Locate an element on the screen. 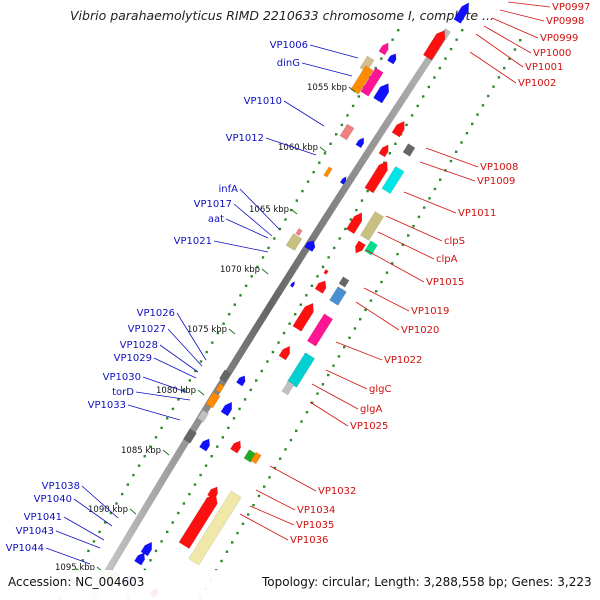  gene-label-minus: VP1021 is located at coordinates (193, 241).